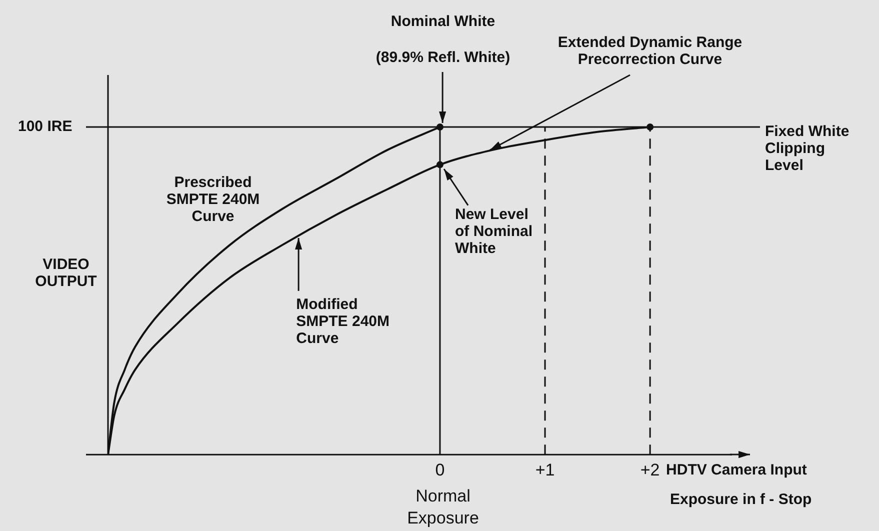 The image size is (879, 531). What do you see at coordinates (650, 51) in the screenshot?
I see `text: Extended Dynamic Range Precorrection Curve` at bounding box center [650, 51].